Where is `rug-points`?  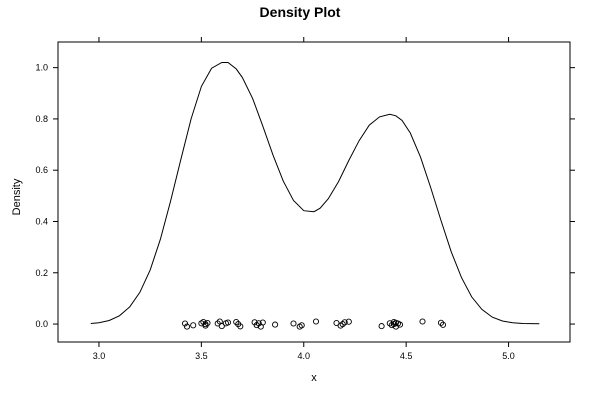 rug-points is located at coordinates (314, 324).